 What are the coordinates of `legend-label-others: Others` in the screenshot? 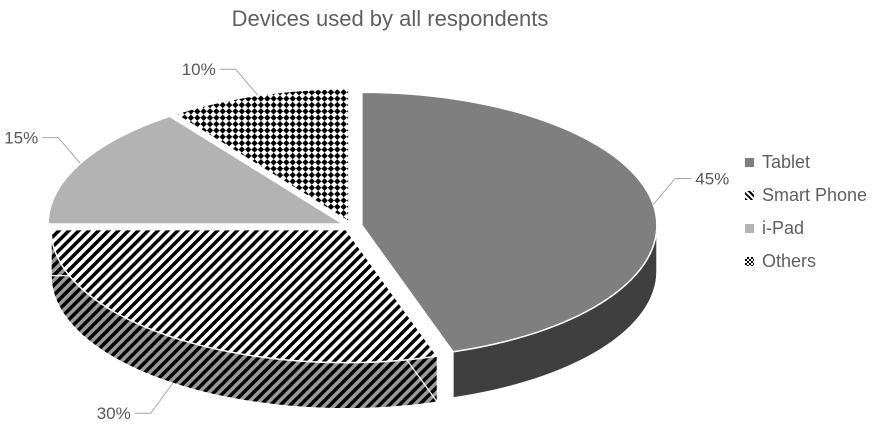 It's located at (789, 261).